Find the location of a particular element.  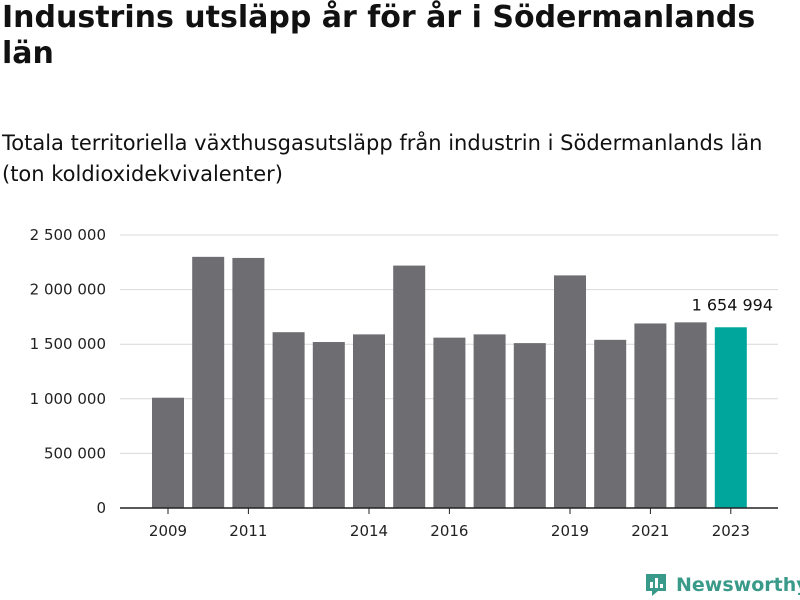

bar-2011 is located at coordinates (248, 382).